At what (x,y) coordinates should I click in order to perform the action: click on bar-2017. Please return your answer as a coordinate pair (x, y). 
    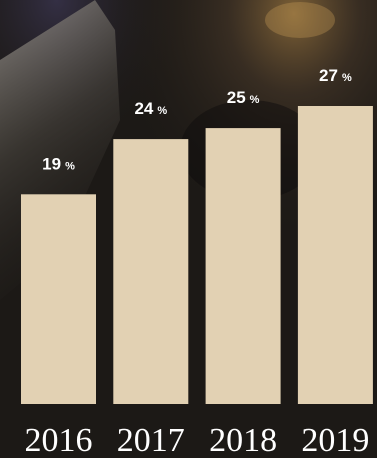
    Looking at the image, I should click on (151, 271).